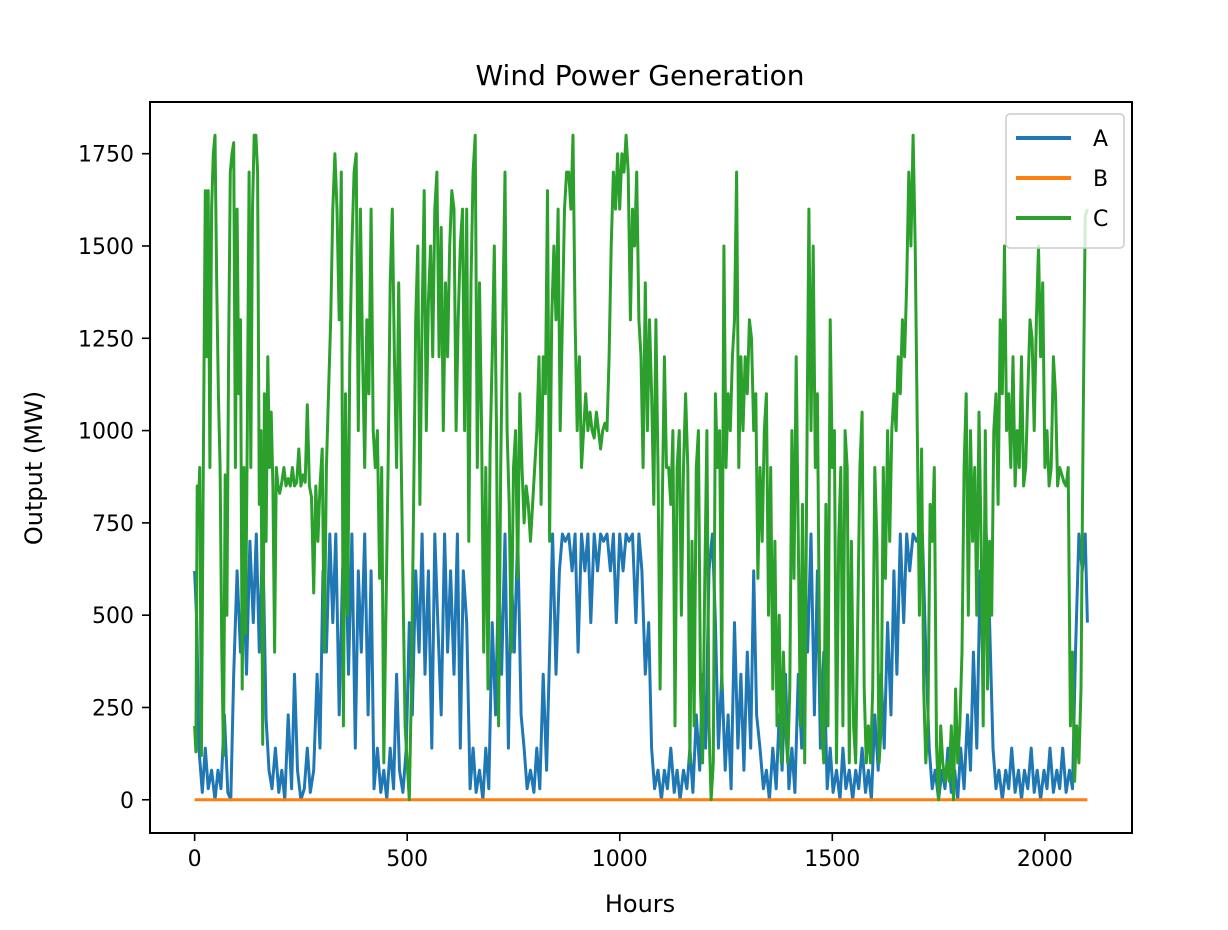  I want to click on legend-box, so click(1065, 181).